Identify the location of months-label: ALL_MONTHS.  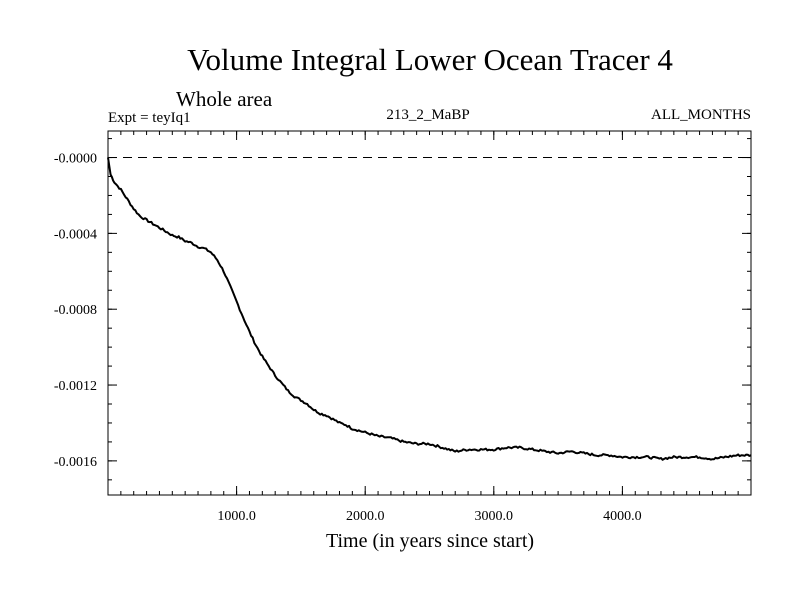
(701, 115).